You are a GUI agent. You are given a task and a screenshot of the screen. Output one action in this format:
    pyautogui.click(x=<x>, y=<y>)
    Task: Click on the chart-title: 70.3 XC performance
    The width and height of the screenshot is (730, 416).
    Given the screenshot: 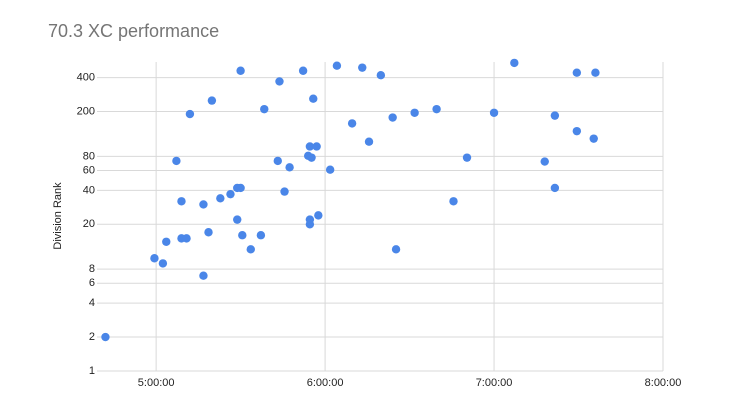 What is the action you would take?
    pyautogui.click(x=133, y=31)
    